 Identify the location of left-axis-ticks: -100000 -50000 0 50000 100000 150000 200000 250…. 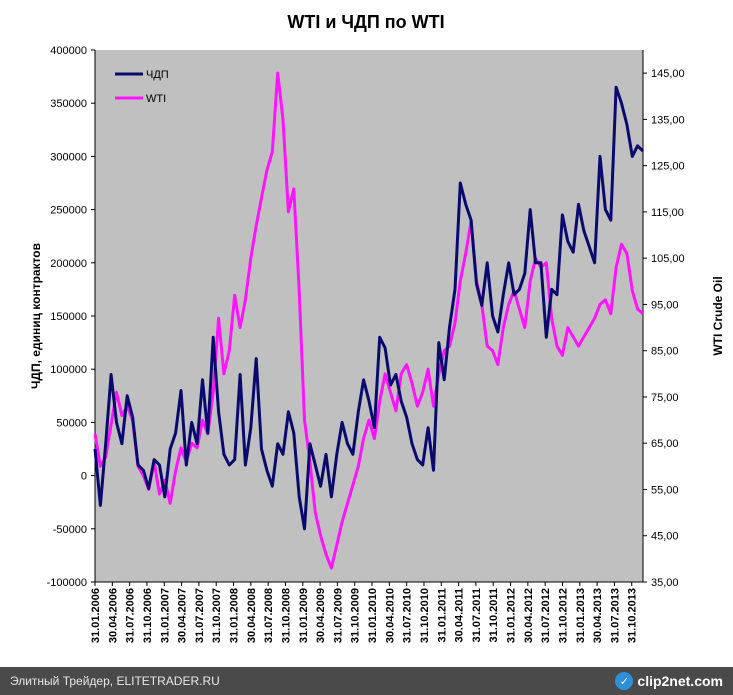
(71, 317).